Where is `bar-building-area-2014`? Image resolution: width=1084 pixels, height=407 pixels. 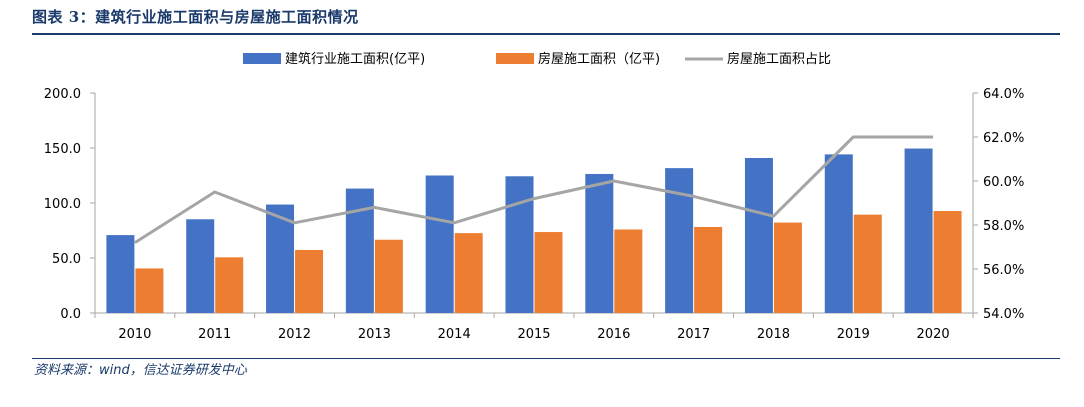 bar-building-area-2014 is located at coordinates (468, 273).